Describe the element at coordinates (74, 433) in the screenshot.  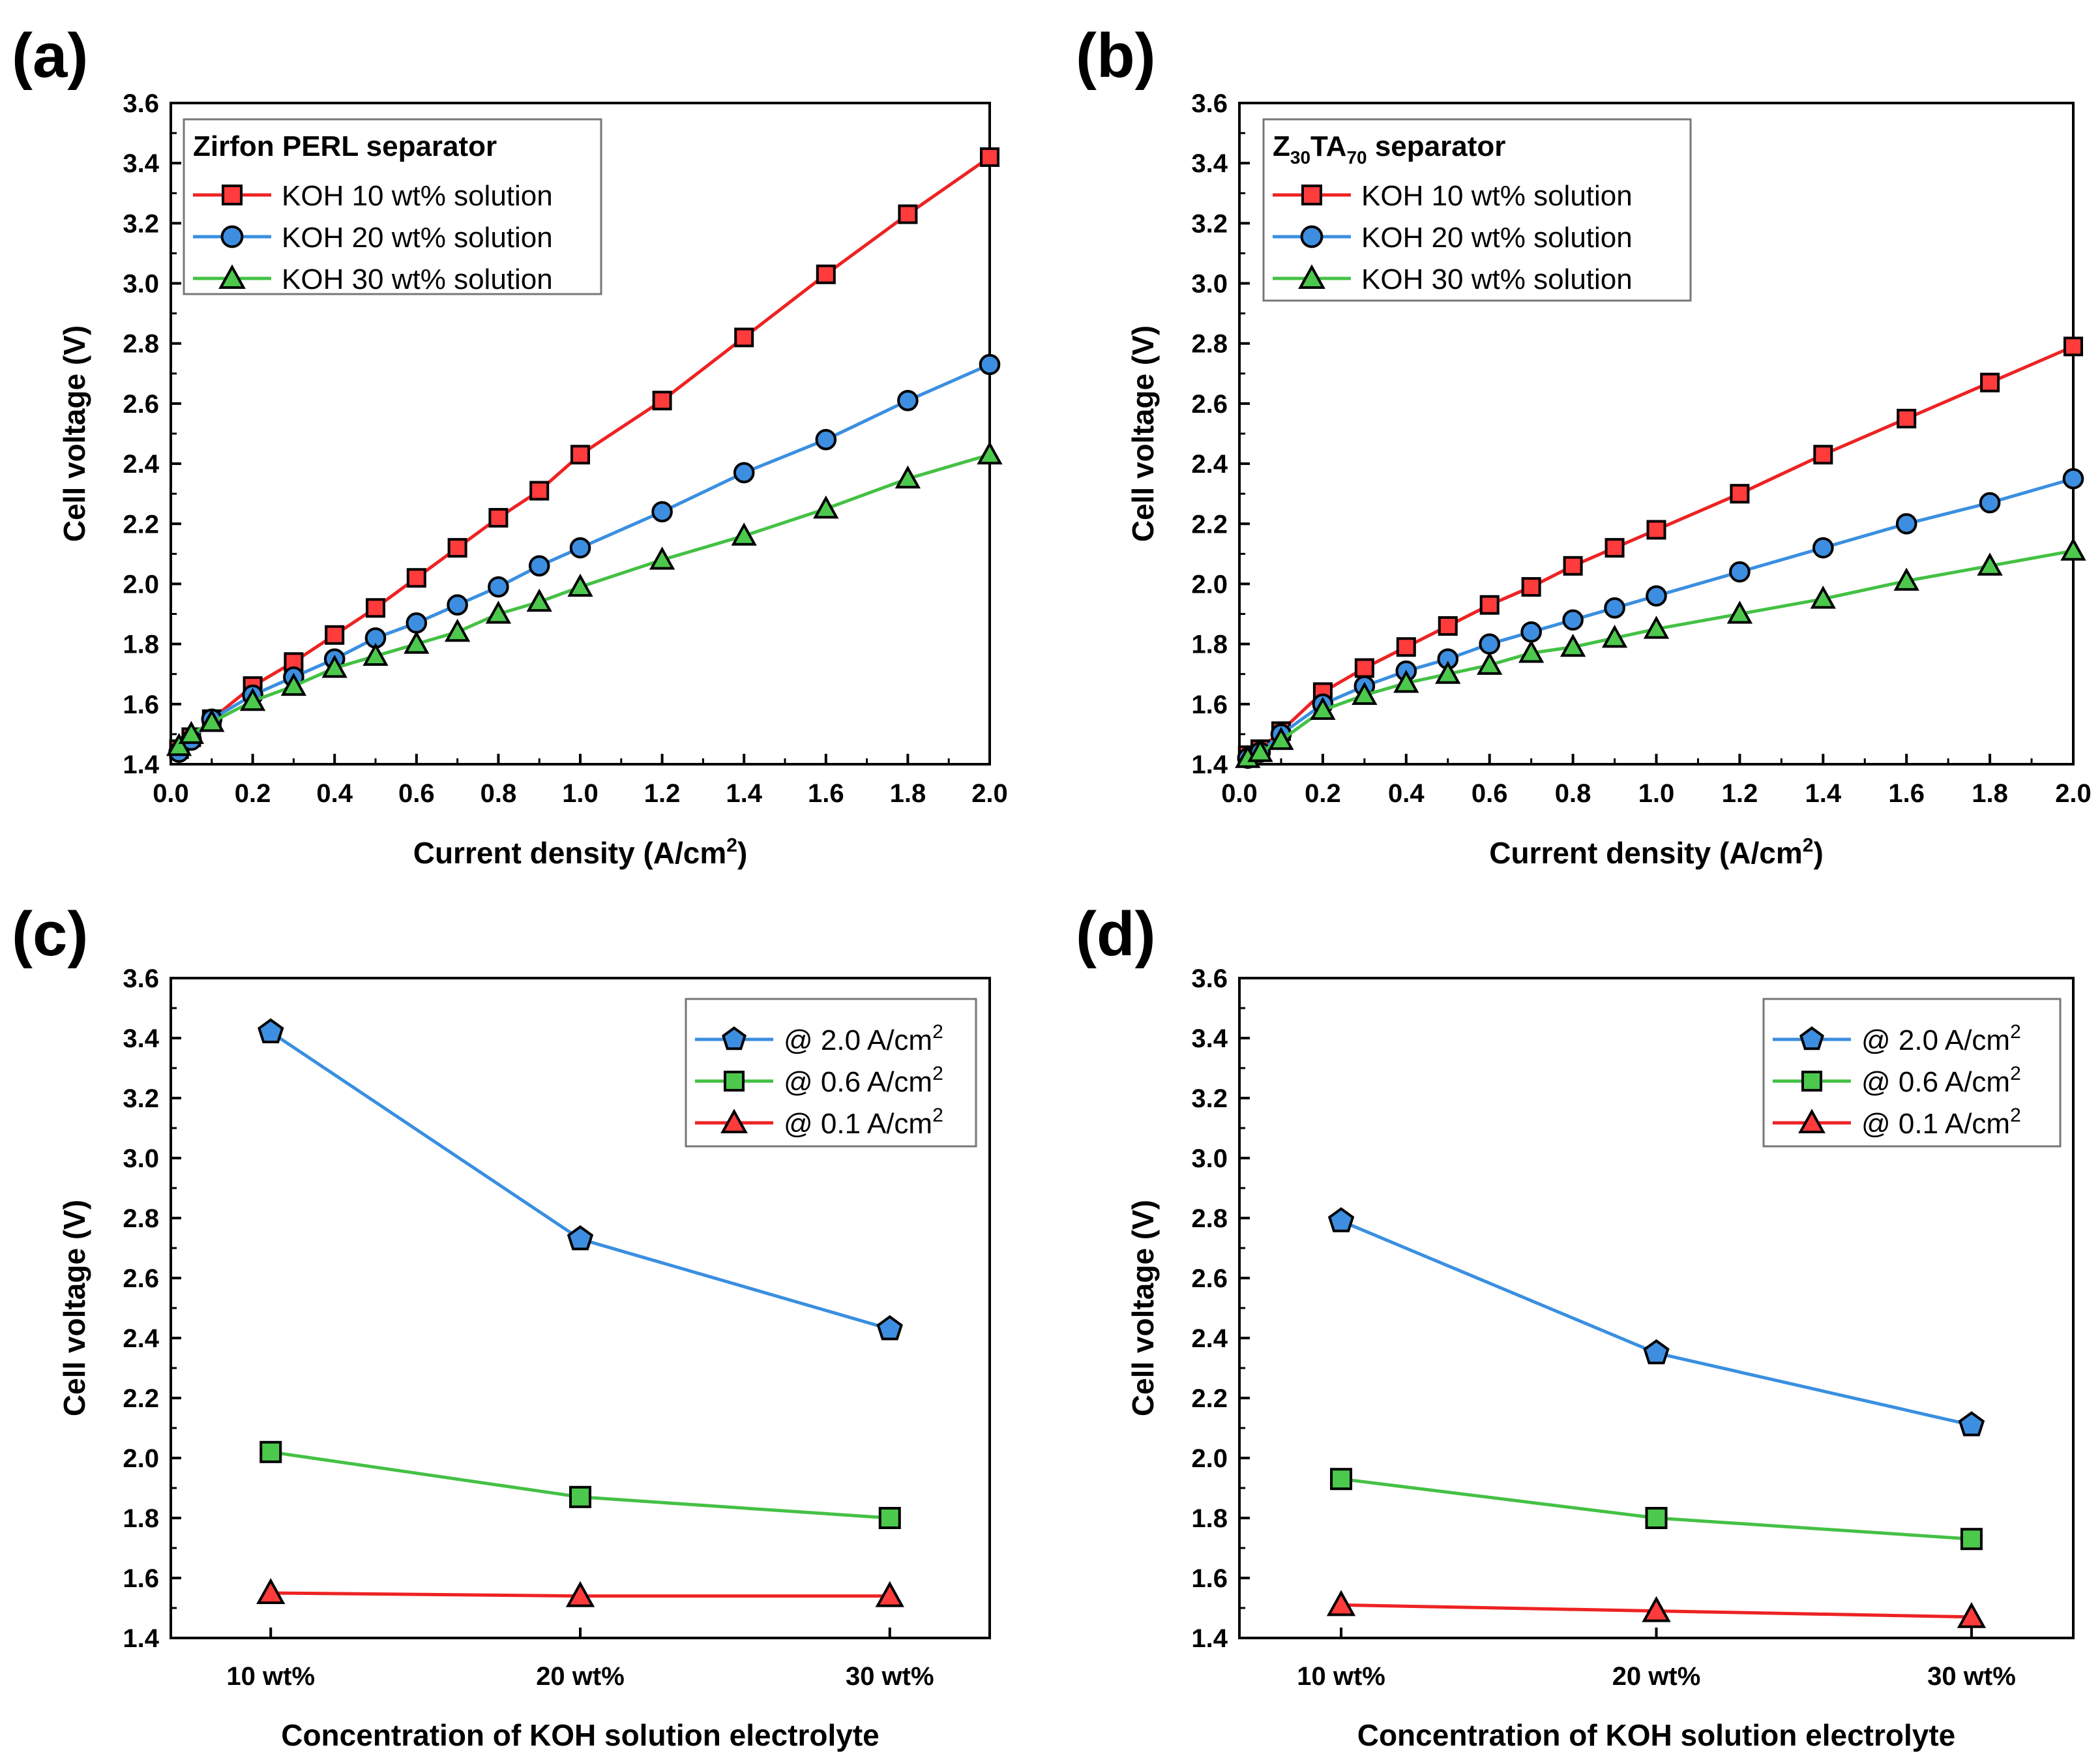
I see `y-axis-title: Cell voltage (V)` at that location.